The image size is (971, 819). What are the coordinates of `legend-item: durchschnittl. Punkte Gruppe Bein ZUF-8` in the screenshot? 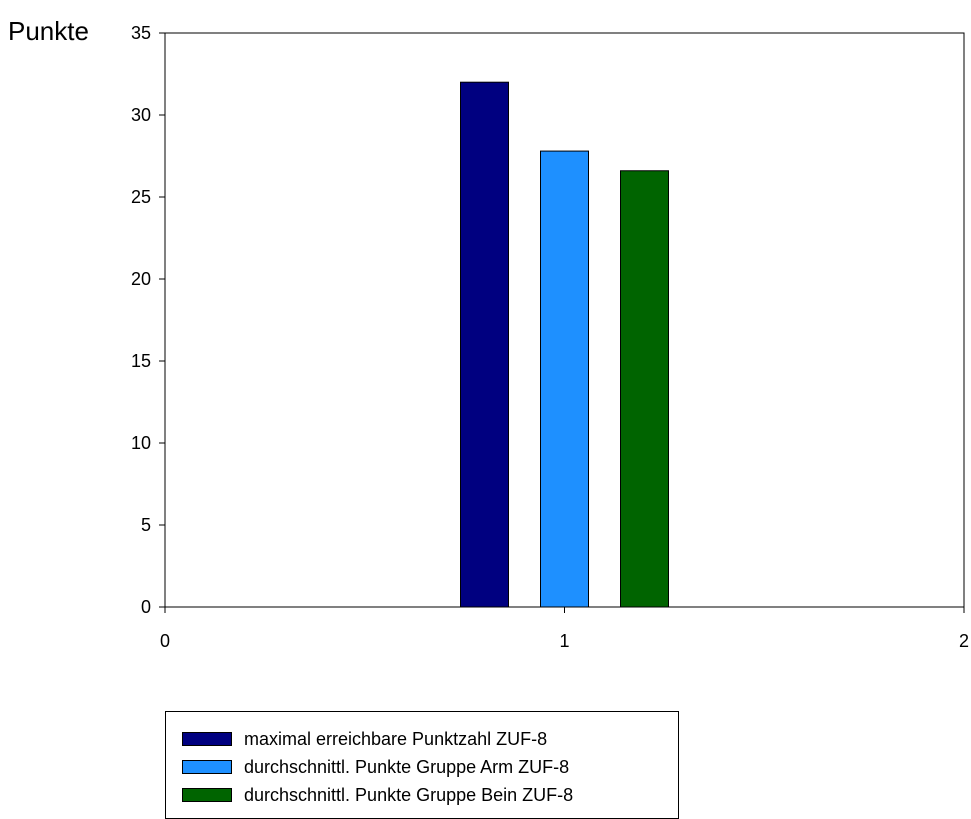 It's located at (377, 795).